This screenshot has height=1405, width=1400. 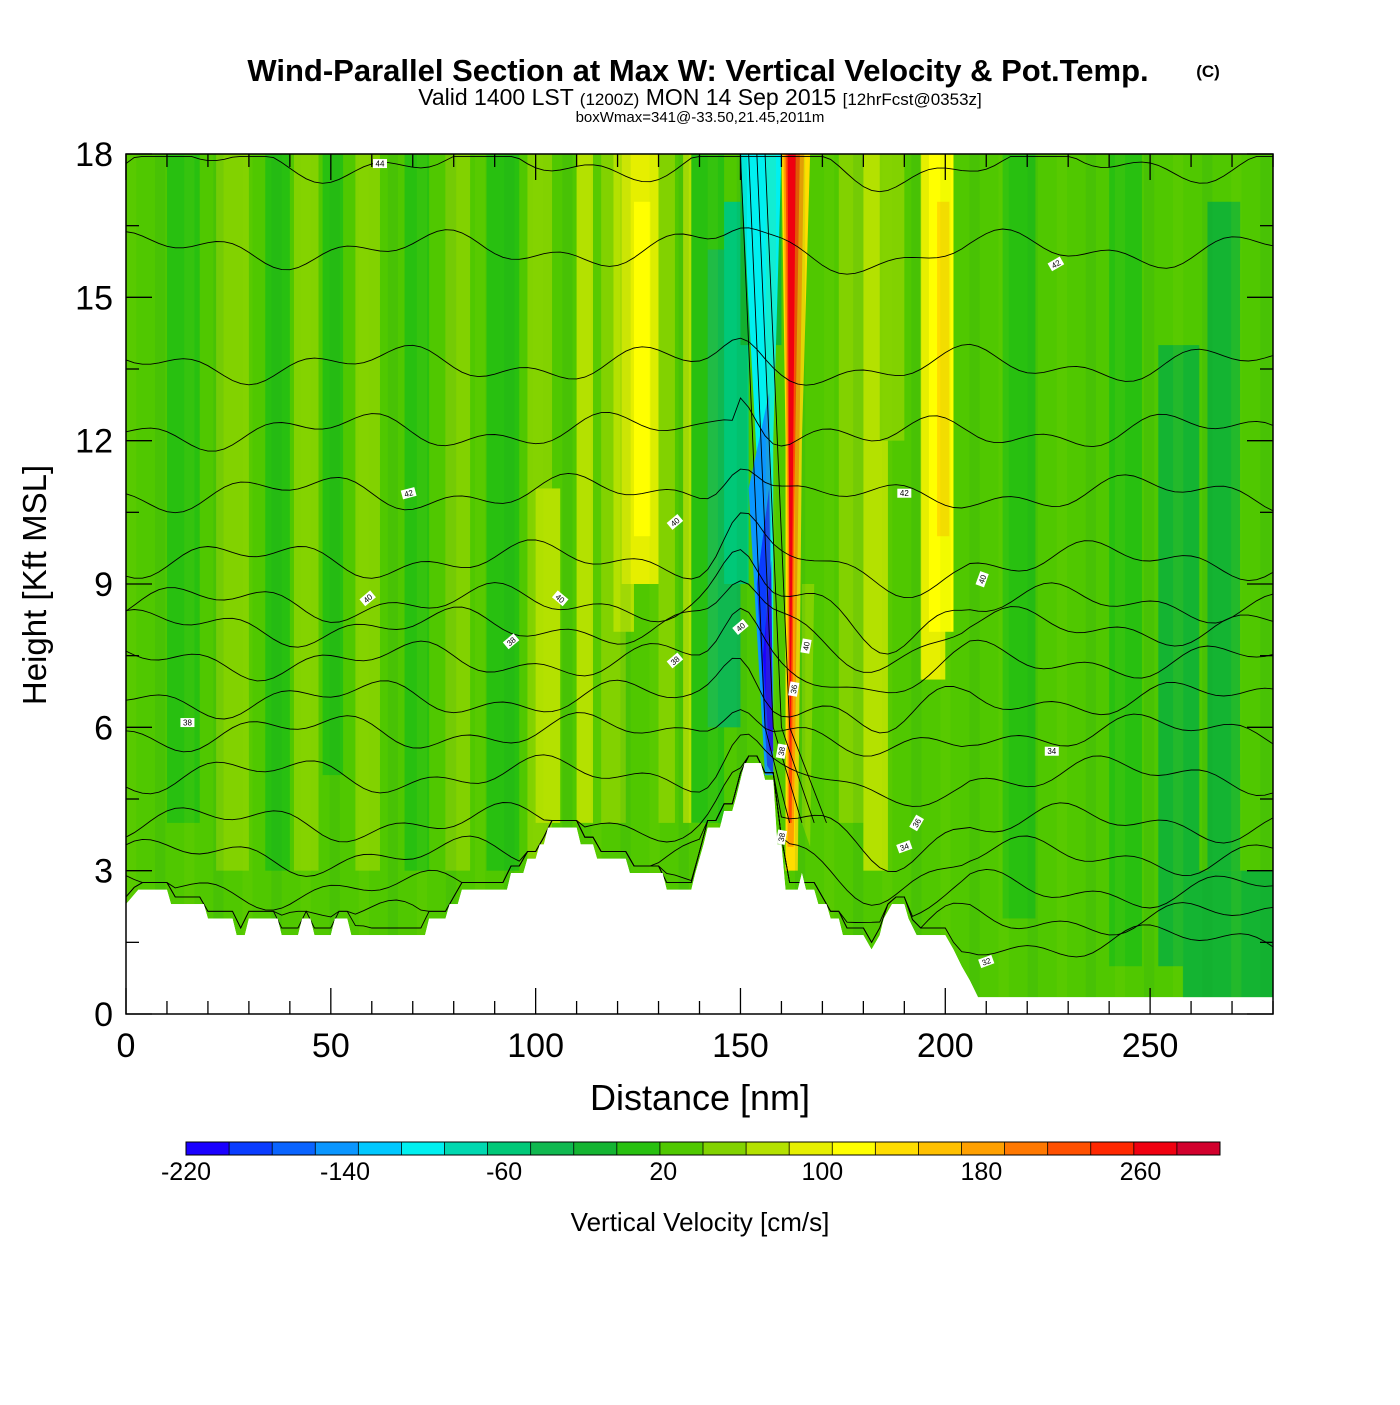 I want to click on x-tick-label: 100, so click(x=535, y=1046).